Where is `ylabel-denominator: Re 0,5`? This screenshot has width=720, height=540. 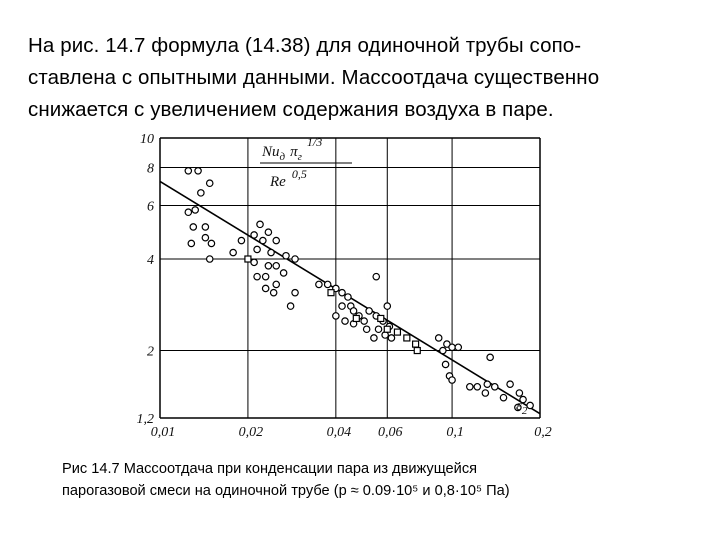
ylabel-denominator: Re 0,5 is located at coordinates (288, 178).